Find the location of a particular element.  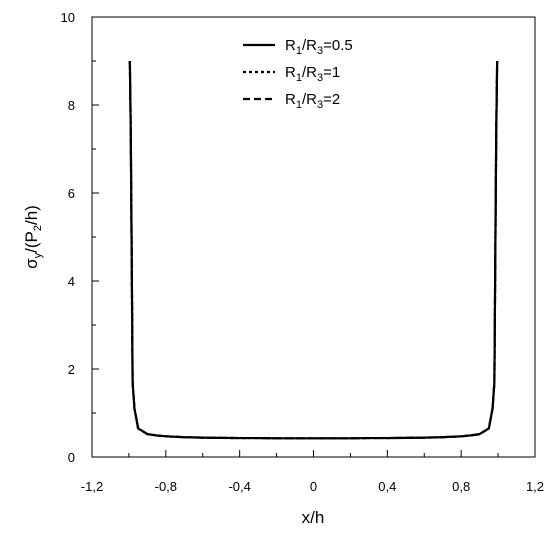

y-tick-label: 0 is located at coordinates (71, 457).